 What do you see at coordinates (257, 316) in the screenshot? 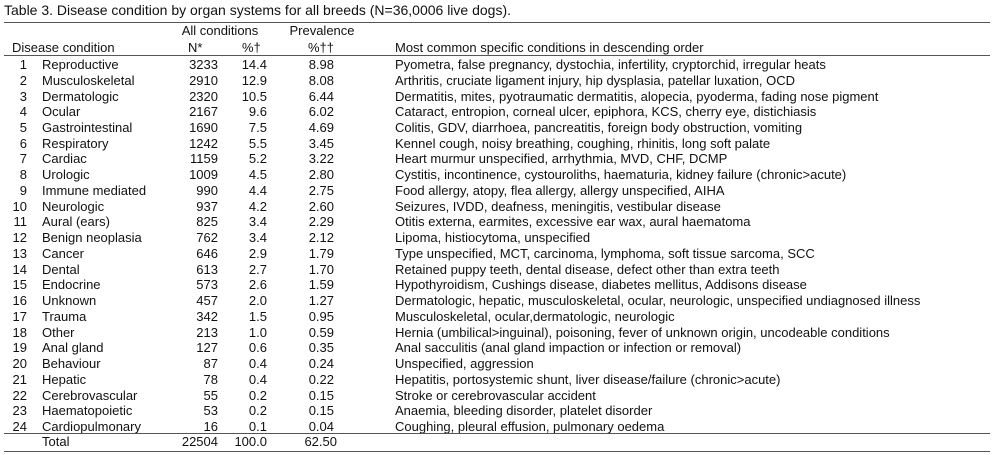
I see `percent: 1.5` at bounding box center [257, 316].